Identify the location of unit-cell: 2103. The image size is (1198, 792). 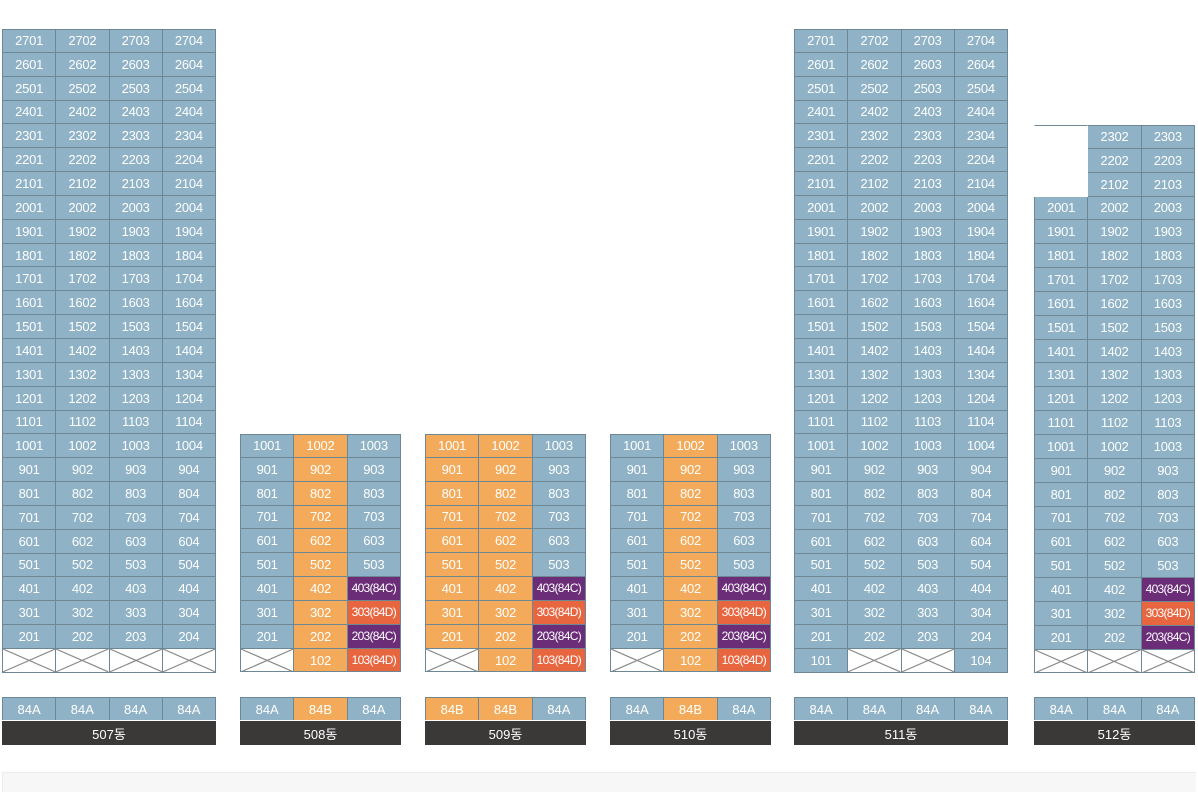
(1168, 184).